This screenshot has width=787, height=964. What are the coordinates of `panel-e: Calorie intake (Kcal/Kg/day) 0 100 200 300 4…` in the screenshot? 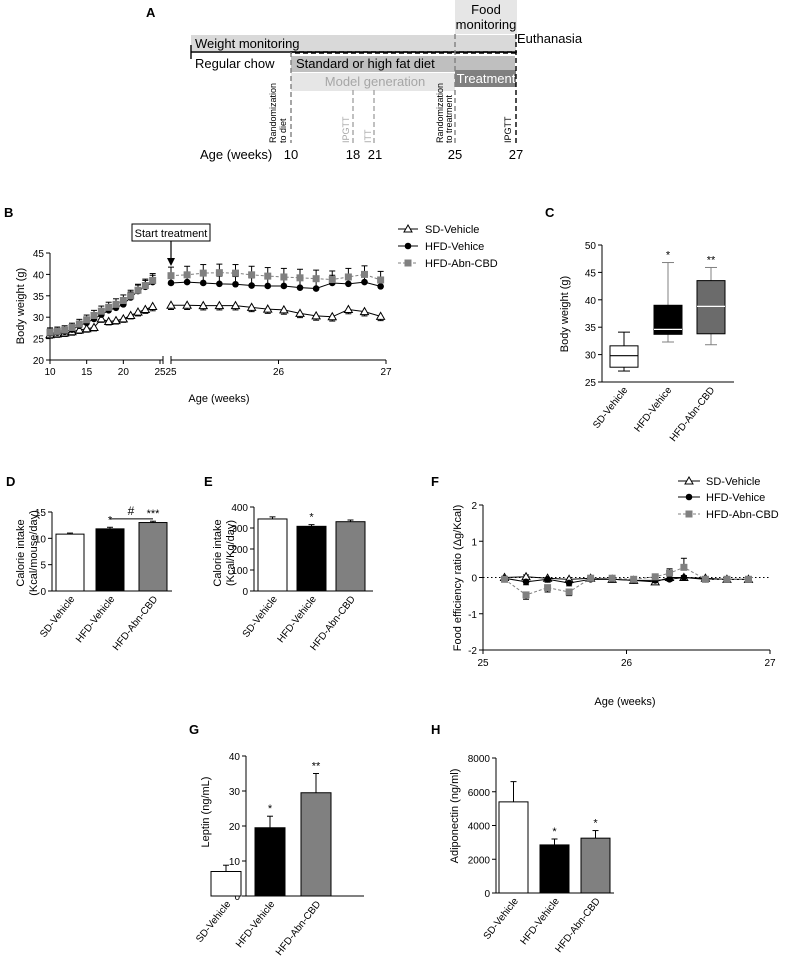 It's located at (292, 578).